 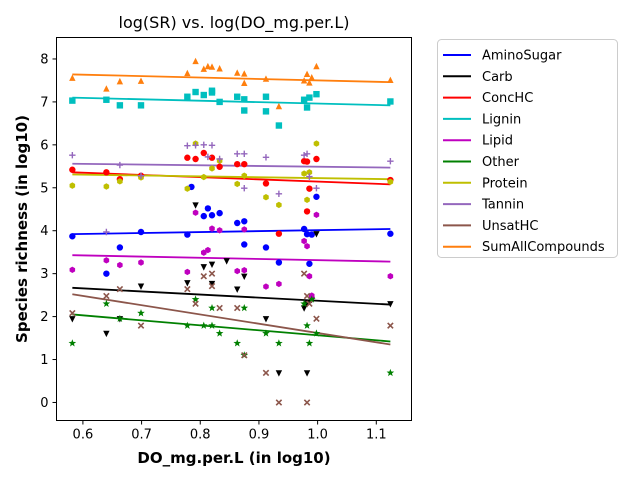 I want to click on legend-entry: Carb, so click(x=497, y=77).